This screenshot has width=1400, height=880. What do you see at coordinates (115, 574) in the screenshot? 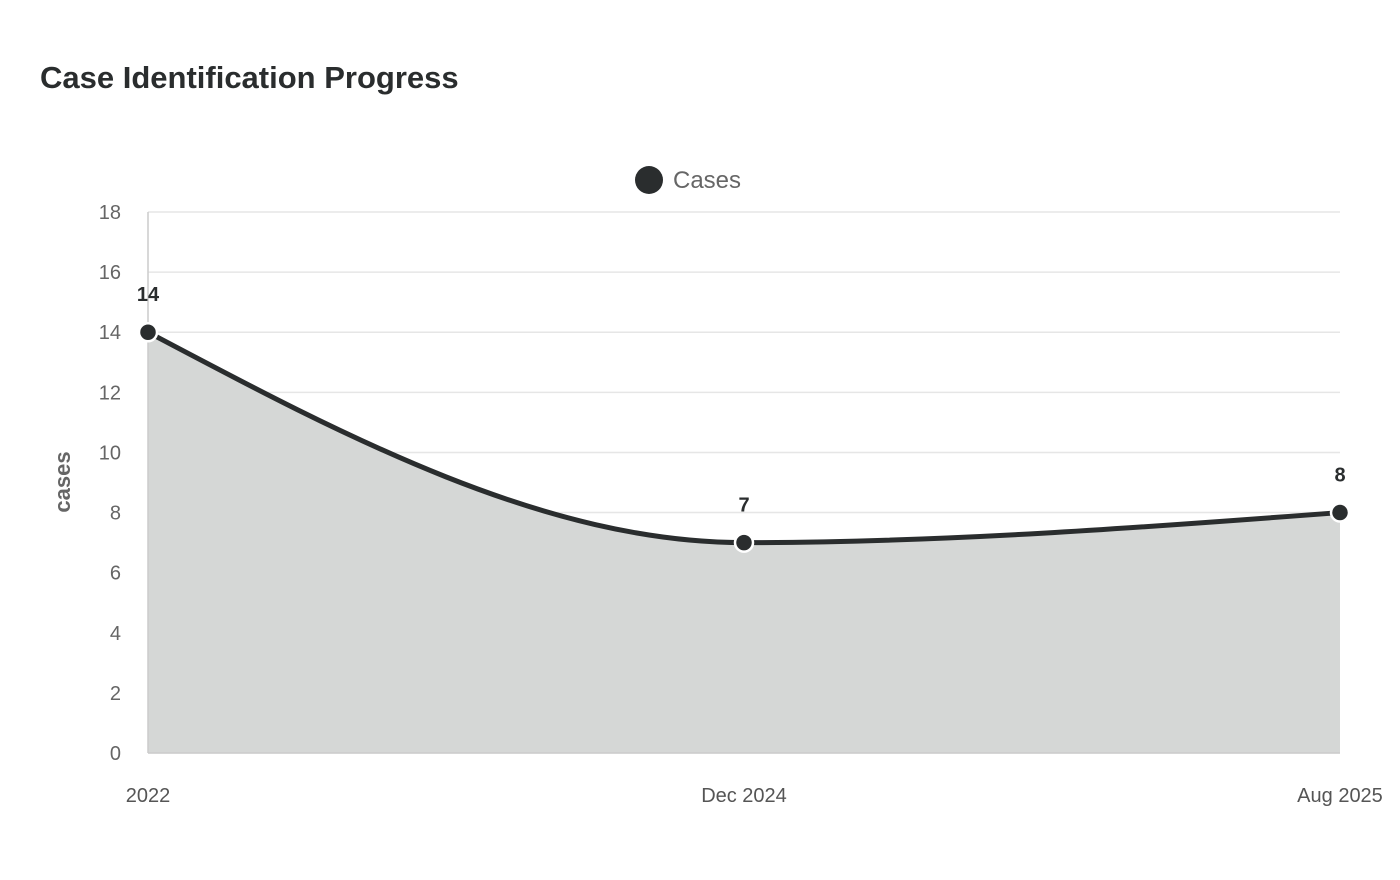
I see `y-tick-label: 6` at bounding box center [115, 574].